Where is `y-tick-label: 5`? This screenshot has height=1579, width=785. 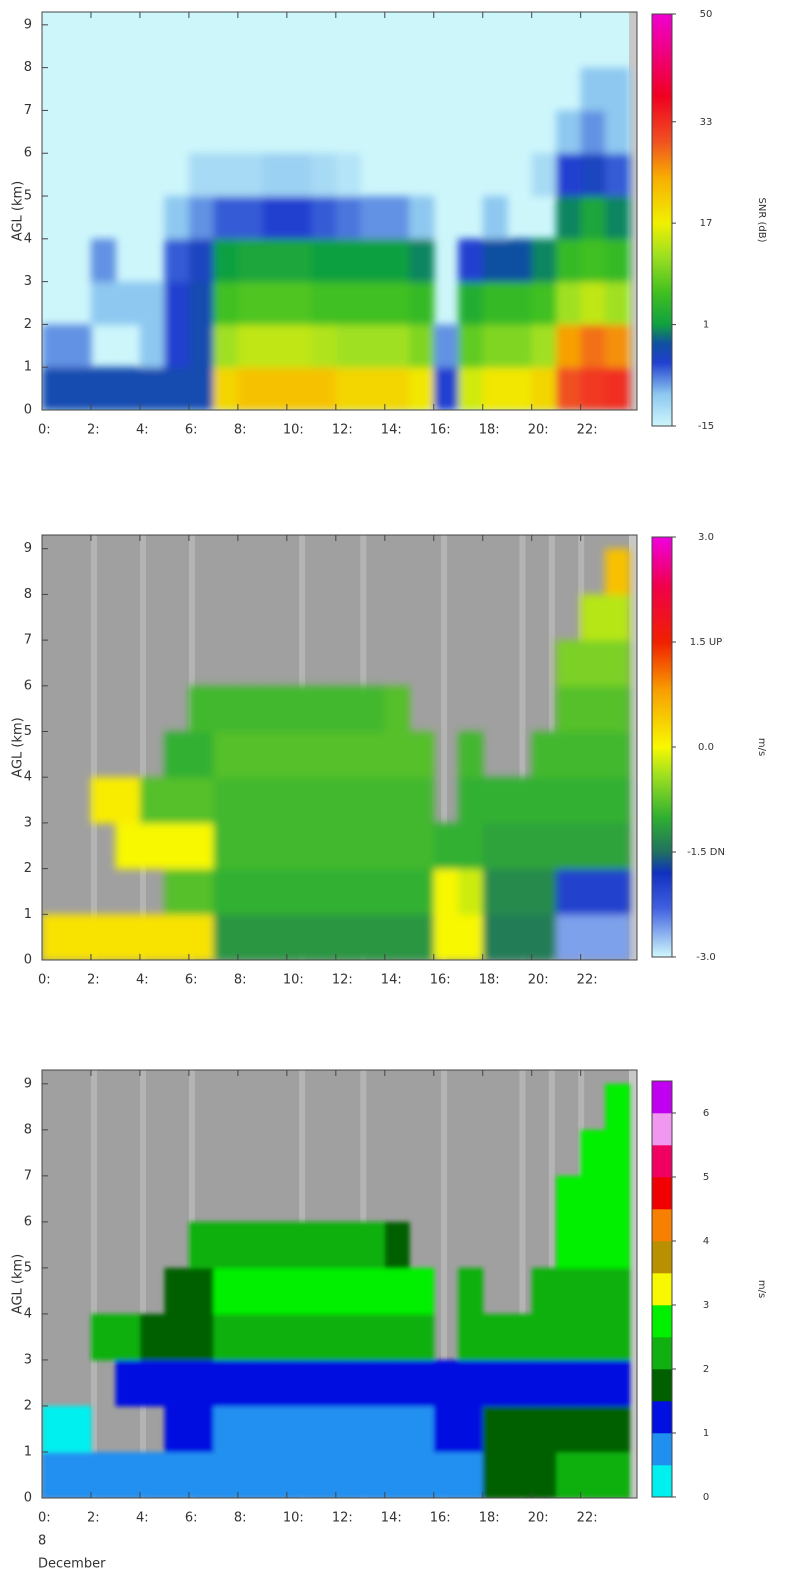
y-tick-label: 5 is located at coordinates (28, 1267).